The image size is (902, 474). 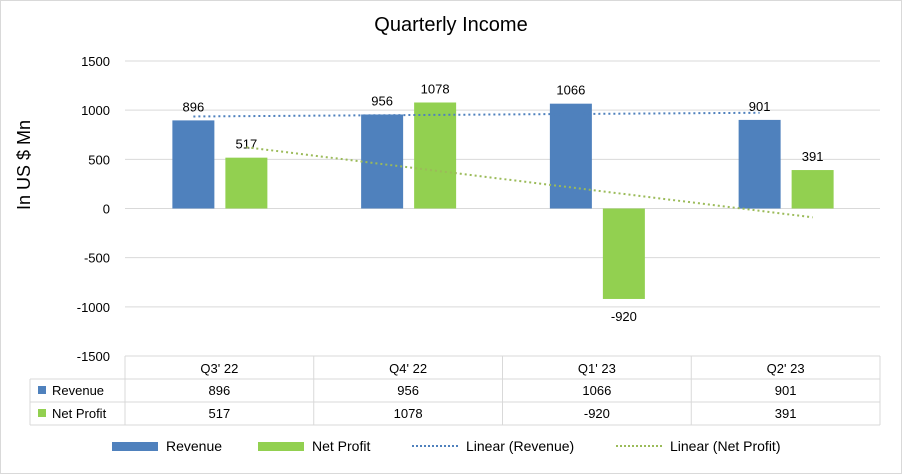 What do you see at coordinates (520, 446) in the screenshot?
I see `legend-label-linear-revenue: Linear (Revenue)` at bounding box center [520, 446].